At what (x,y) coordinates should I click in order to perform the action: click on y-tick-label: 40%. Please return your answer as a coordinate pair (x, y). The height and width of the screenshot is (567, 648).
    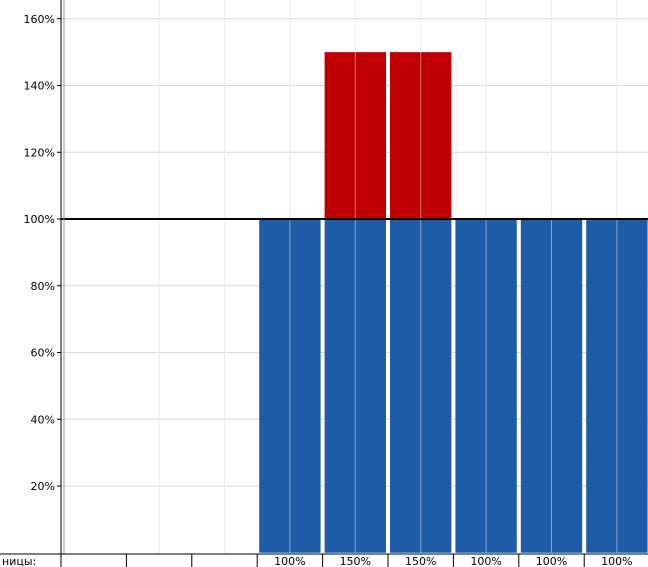
    Looking at the image, I should click on (43, 419).